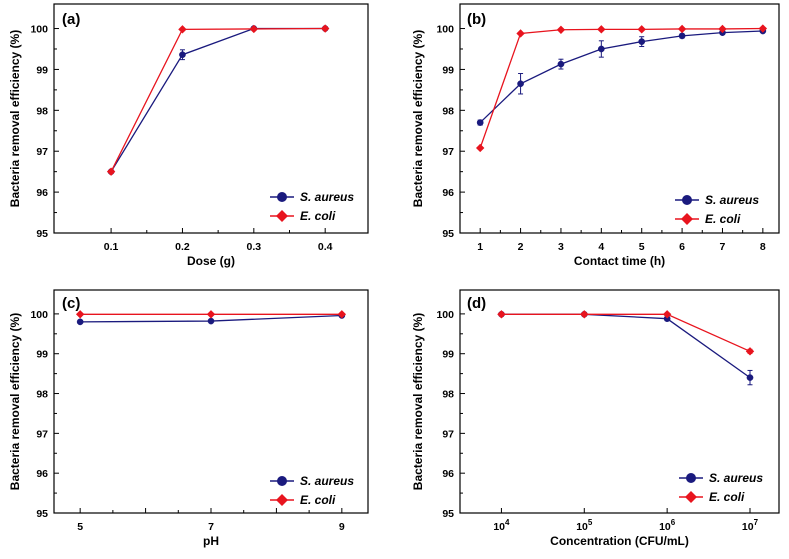  I want to click on x-tick-label: 8, so click(763, 247).